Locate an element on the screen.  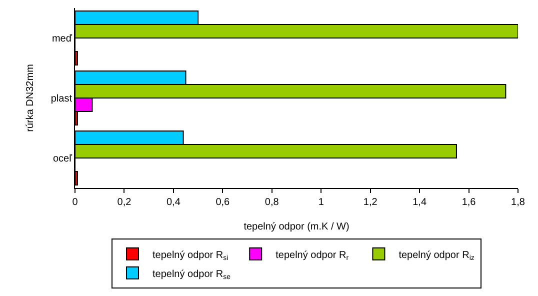
x-tick-label: 1,6 is located at coordinates (469, 202).